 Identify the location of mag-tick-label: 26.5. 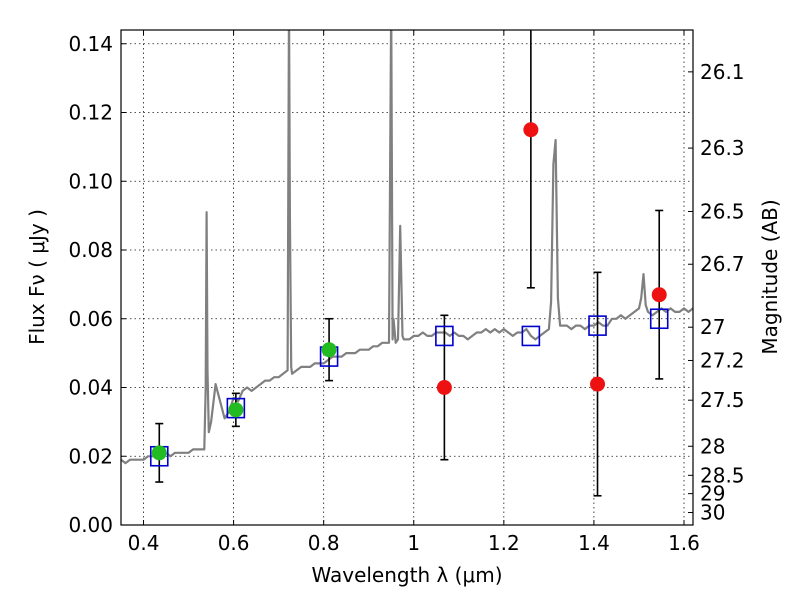
(722, 211).